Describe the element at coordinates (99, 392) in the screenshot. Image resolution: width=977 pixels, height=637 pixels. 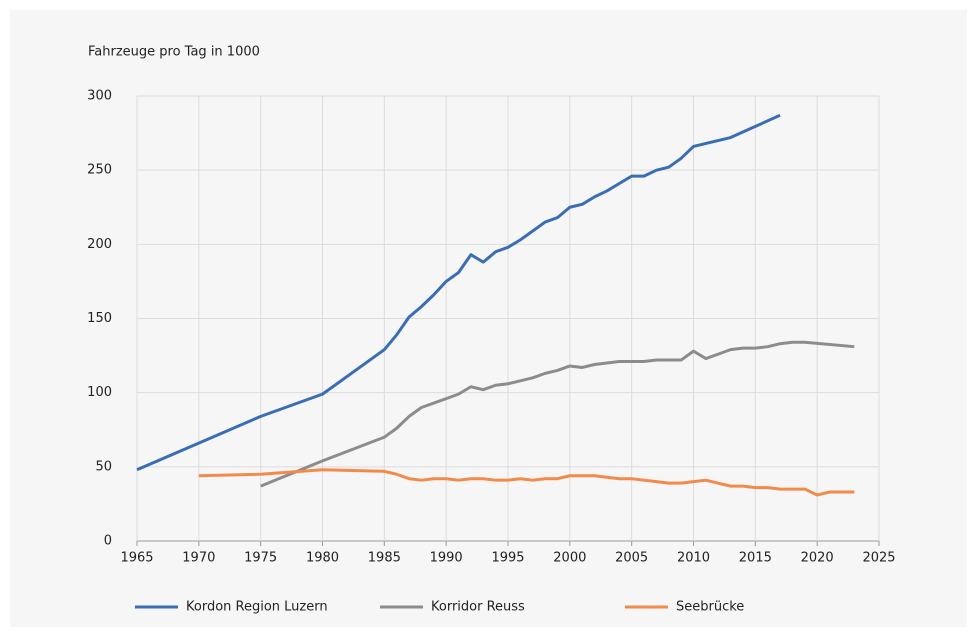
I see `y-tick-label: 100` at that location.